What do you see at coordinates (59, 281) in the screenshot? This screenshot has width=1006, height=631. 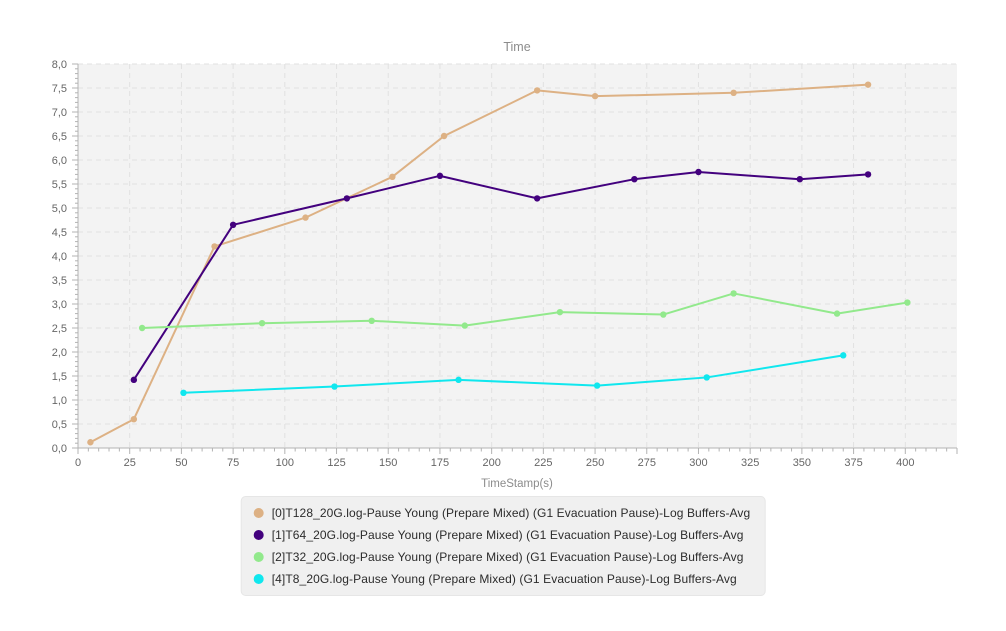 I see `y-tick-label: 3,5` at bounding box center [59, 281].